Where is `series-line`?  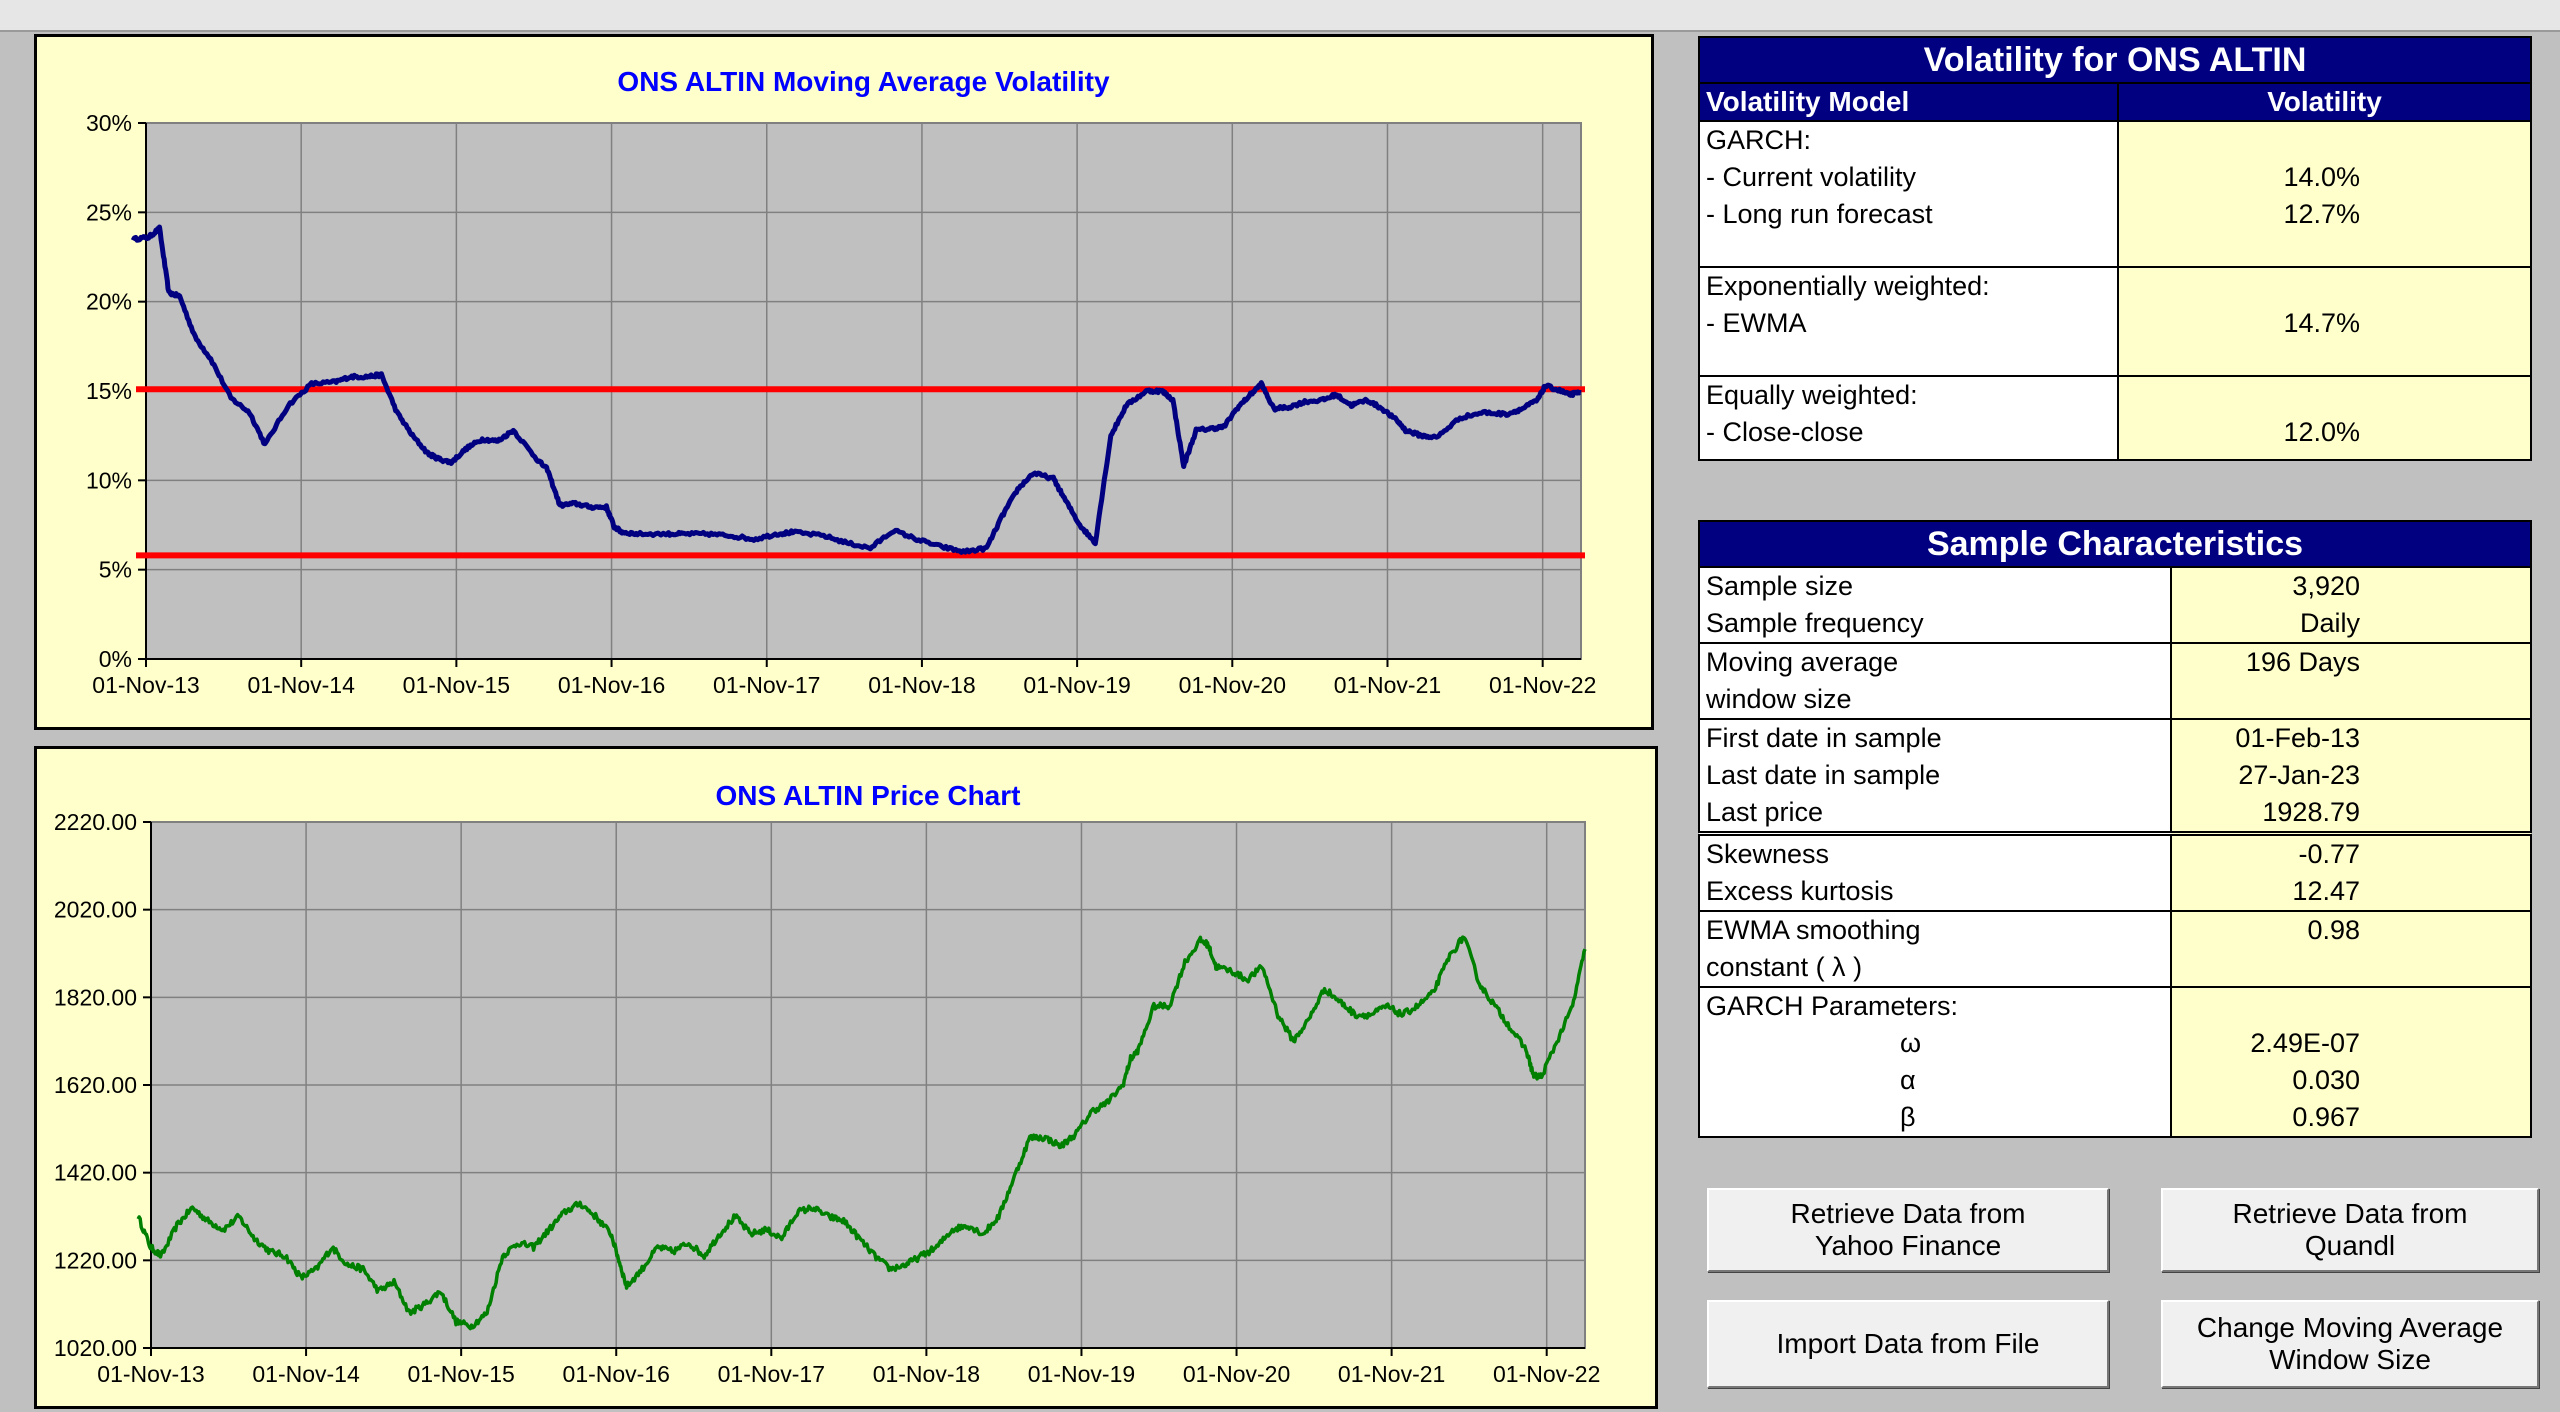 series-line is located at coordinates (856, 389).